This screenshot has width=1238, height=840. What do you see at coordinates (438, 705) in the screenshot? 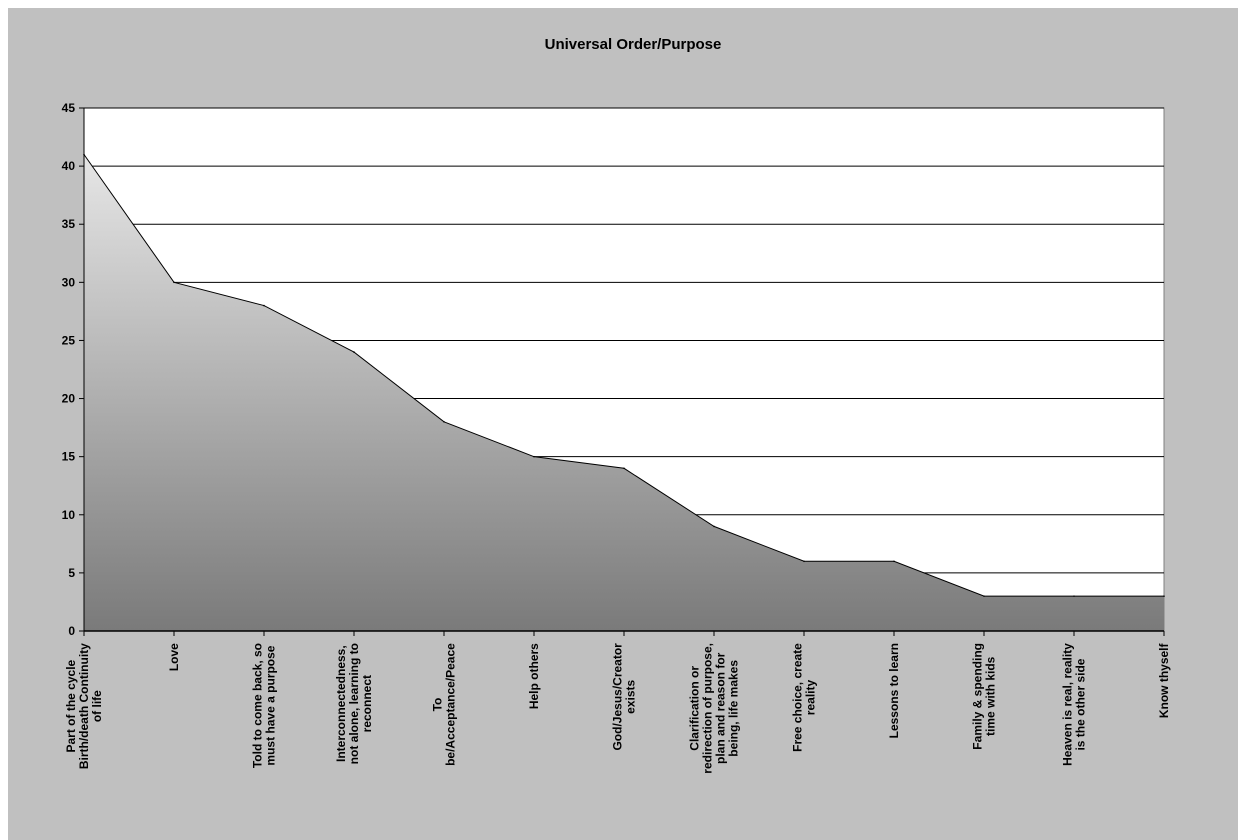
I see `x-tick-label-line: To` at bounding box center [438, 705].